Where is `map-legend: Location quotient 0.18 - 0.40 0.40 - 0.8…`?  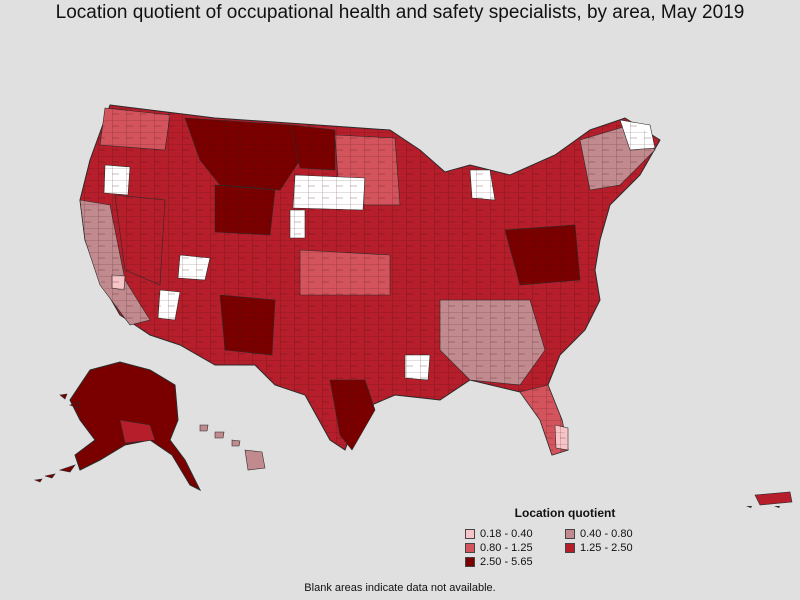 map-legend: Location quotient 0.18 - 0.40 0.40 - 0.8… is located at coordinates (565, 537).